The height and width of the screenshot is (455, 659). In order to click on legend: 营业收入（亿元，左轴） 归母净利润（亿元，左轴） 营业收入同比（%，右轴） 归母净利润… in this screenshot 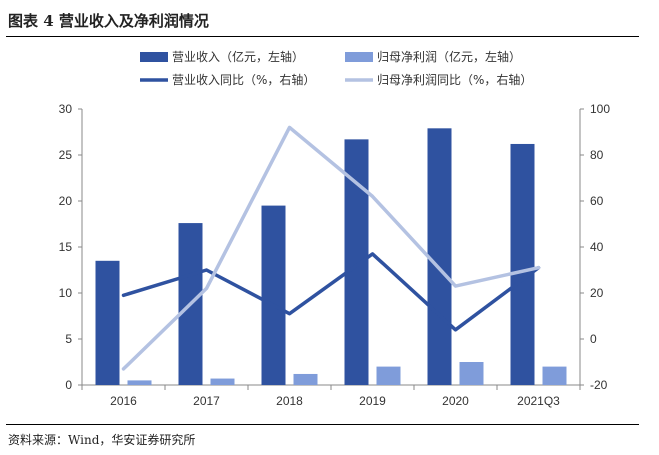, I will do `click(336, 68)`.